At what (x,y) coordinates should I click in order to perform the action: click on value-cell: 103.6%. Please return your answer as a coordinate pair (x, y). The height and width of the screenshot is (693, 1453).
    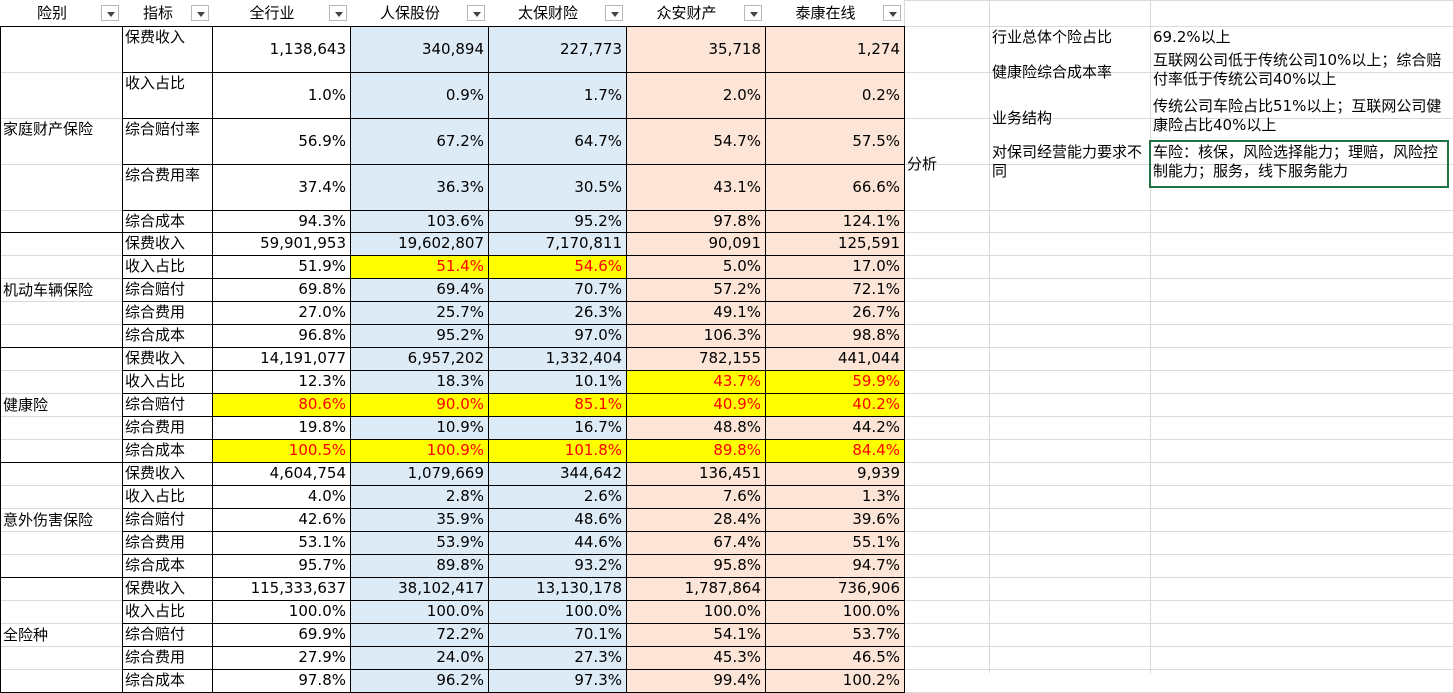
    Looking at the image, I should click on (455, 221).